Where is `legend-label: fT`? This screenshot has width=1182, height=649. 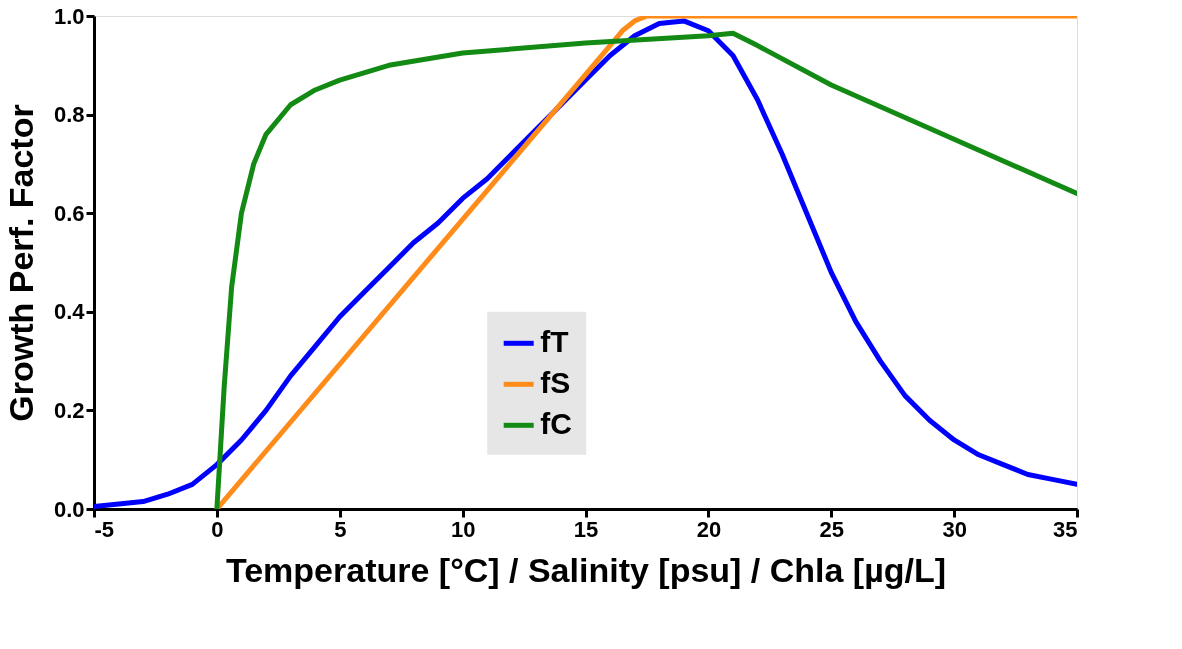 legend-label: fT is located at coordinates (554, 342).